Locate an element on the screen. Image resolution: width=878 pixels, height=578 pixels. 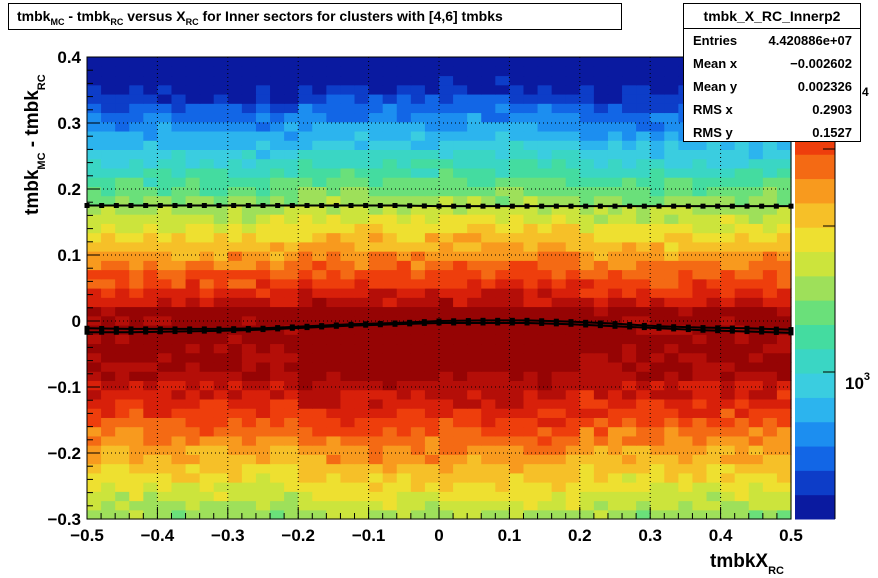
title-sub: RC is located at coordinates (117, 22).